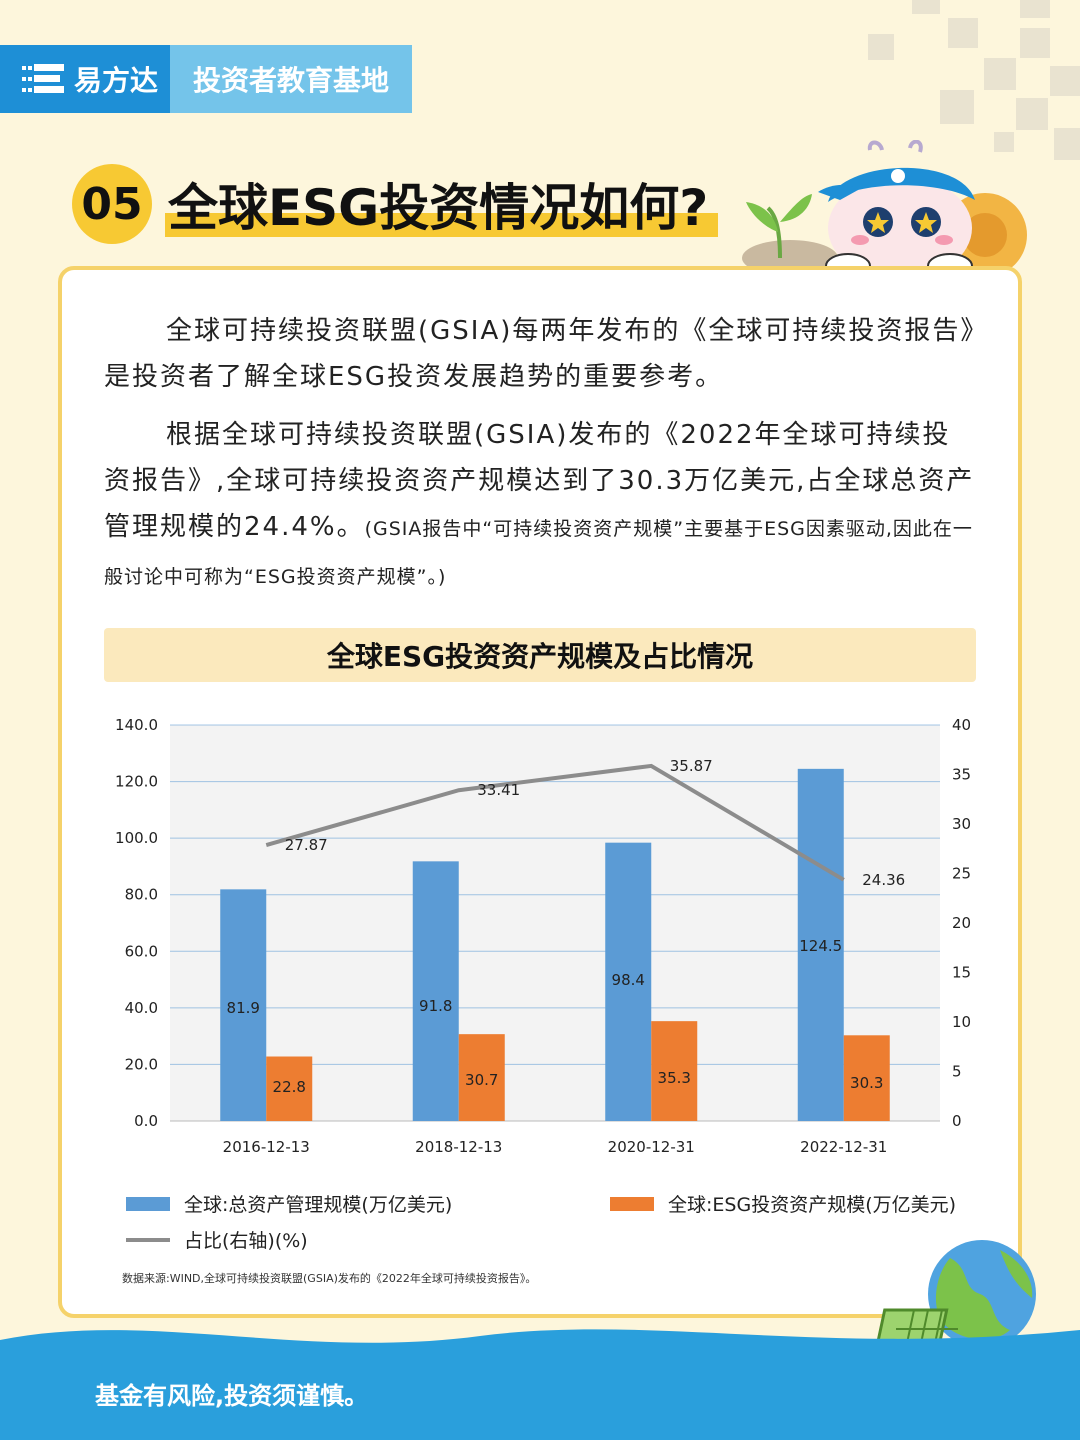 The height and width of the screenshot is (1440, 1080). What do you see at coordinates (146, 1121) in the screenshot?
I see `y-left-tick-label: 0.0` at bounding box center [146, 1121].